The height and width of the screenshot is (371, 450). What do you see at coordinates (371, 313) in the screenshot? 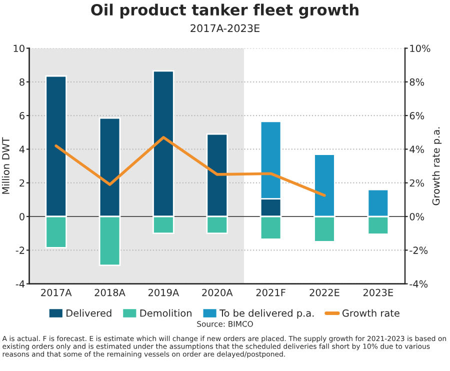
I see `legend-label: Growth rate` at bounding box center [371, 313].